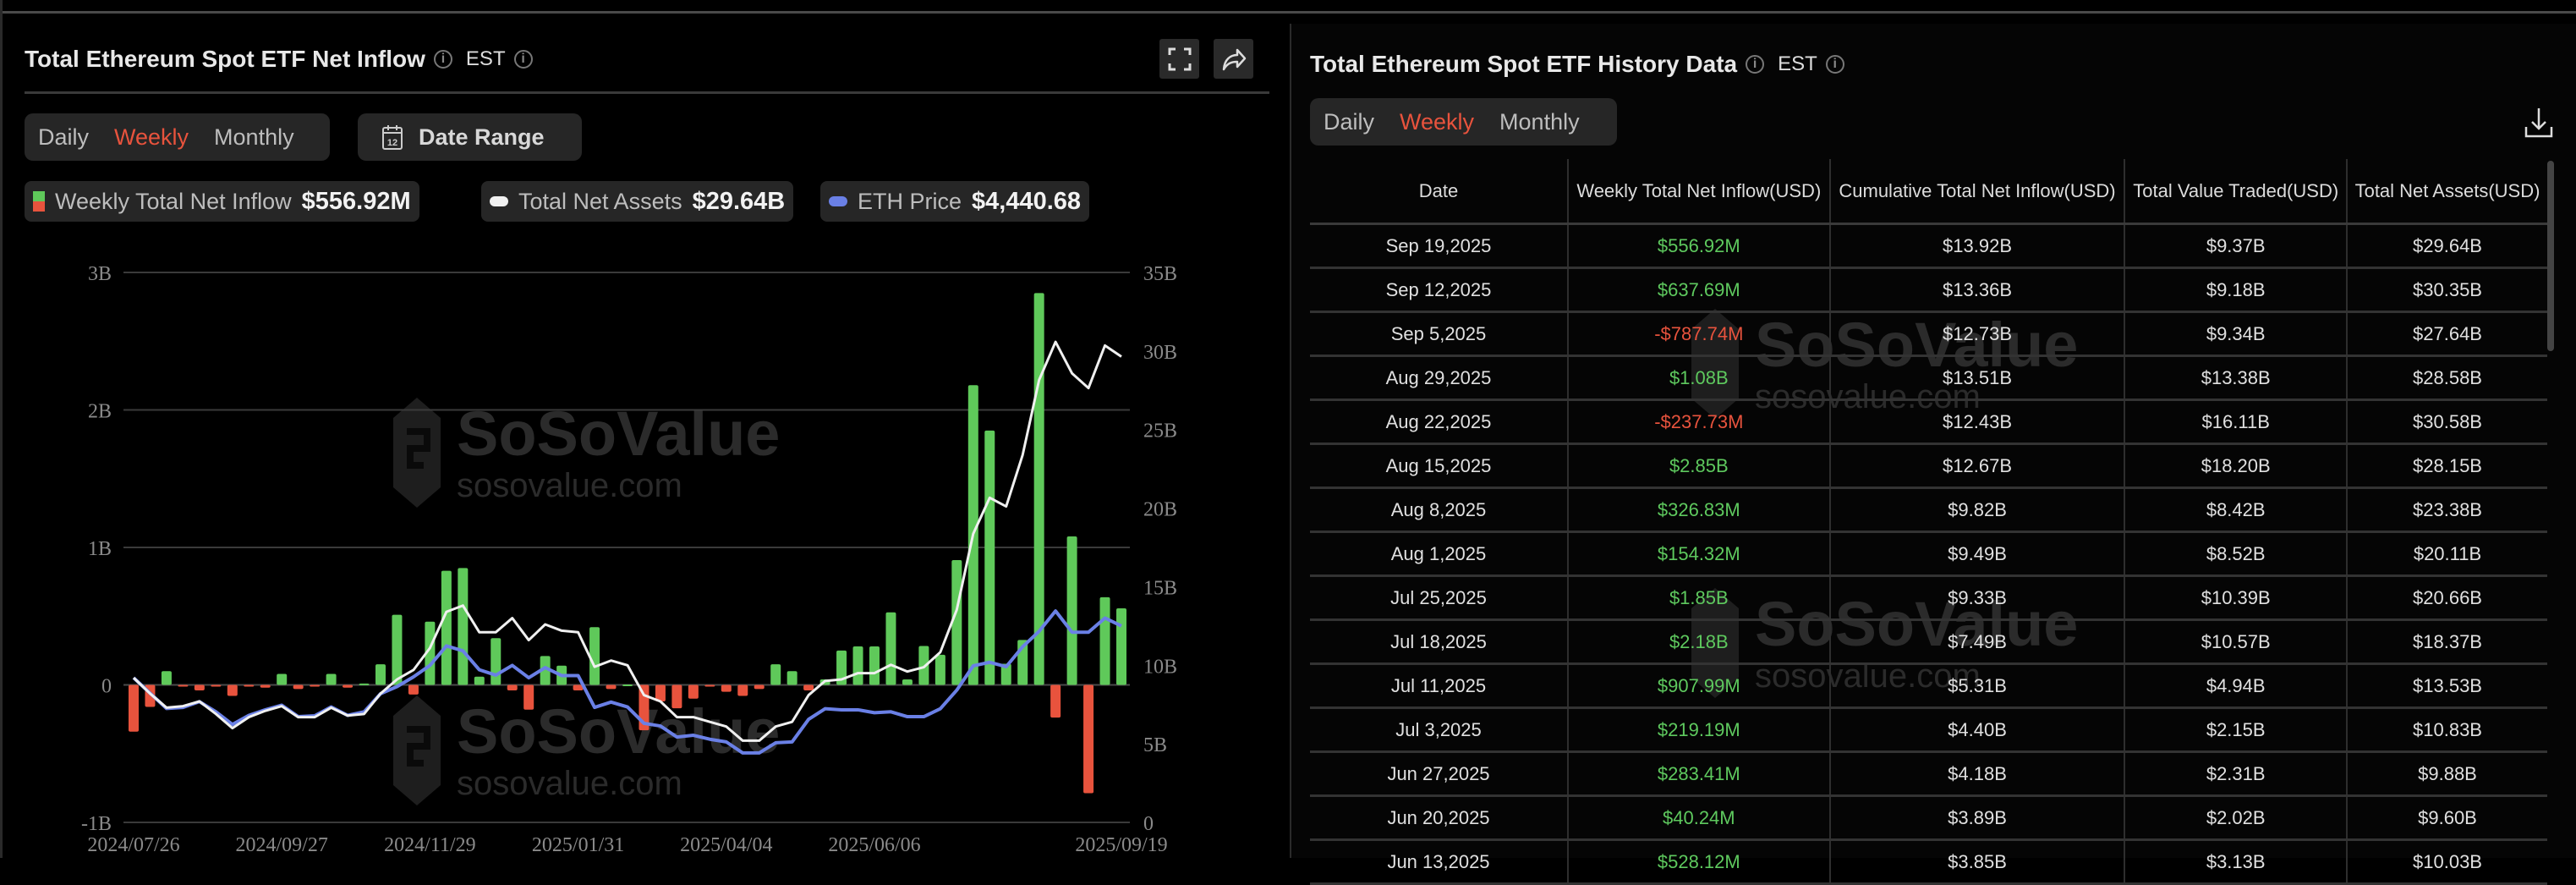 The image size is (2576, 885). What do you see at coordinates (1928, 466) in the screenshot?
I see `table-row: Aug 15,2025 $2.85B $12.67B $18.20B $28.15B` at bounding box center [1928, 466].